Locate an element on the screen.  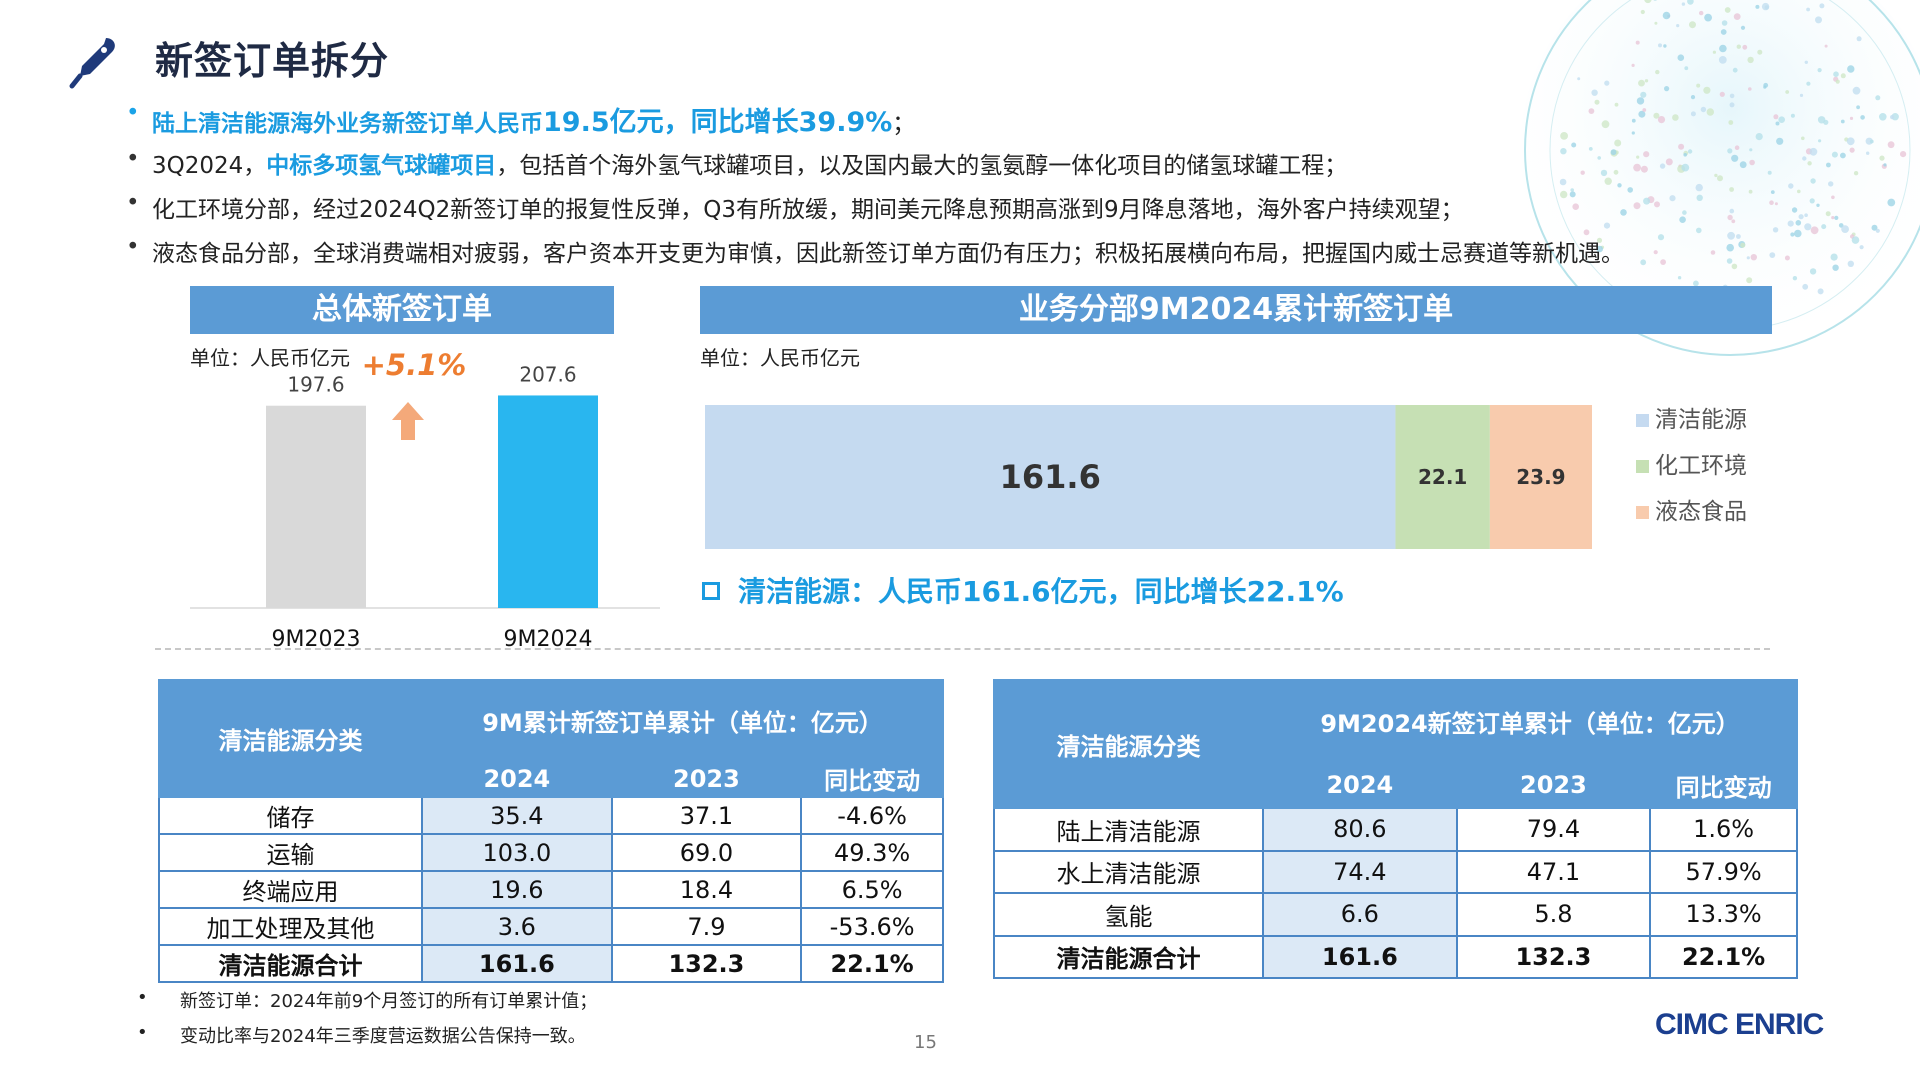
table2-col-change: 同比变动 is located at coordinates (1723, 785).